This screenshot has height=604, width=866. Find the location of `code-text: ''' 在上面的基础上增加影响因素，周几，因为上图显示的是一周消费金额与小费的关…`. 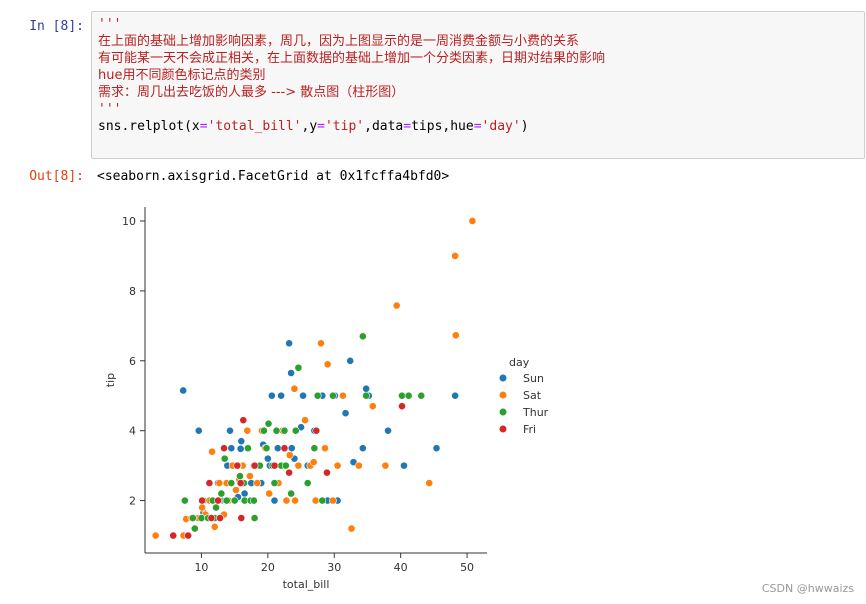

code-text: ''' 在上面的基础上增加影响因素，周几，因为上图显示的是一周消费金额与小费的关… is located at coordinates (352, 75).